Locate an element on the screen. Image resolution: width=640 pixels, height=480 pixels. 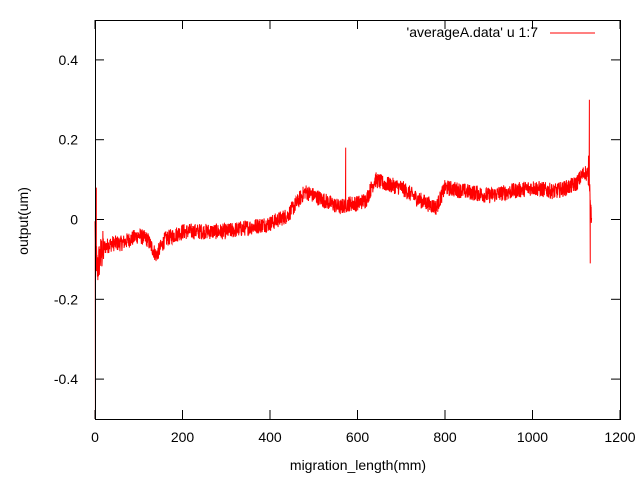
y-tick-label: -0.2 is located at coordinates (66, 299).